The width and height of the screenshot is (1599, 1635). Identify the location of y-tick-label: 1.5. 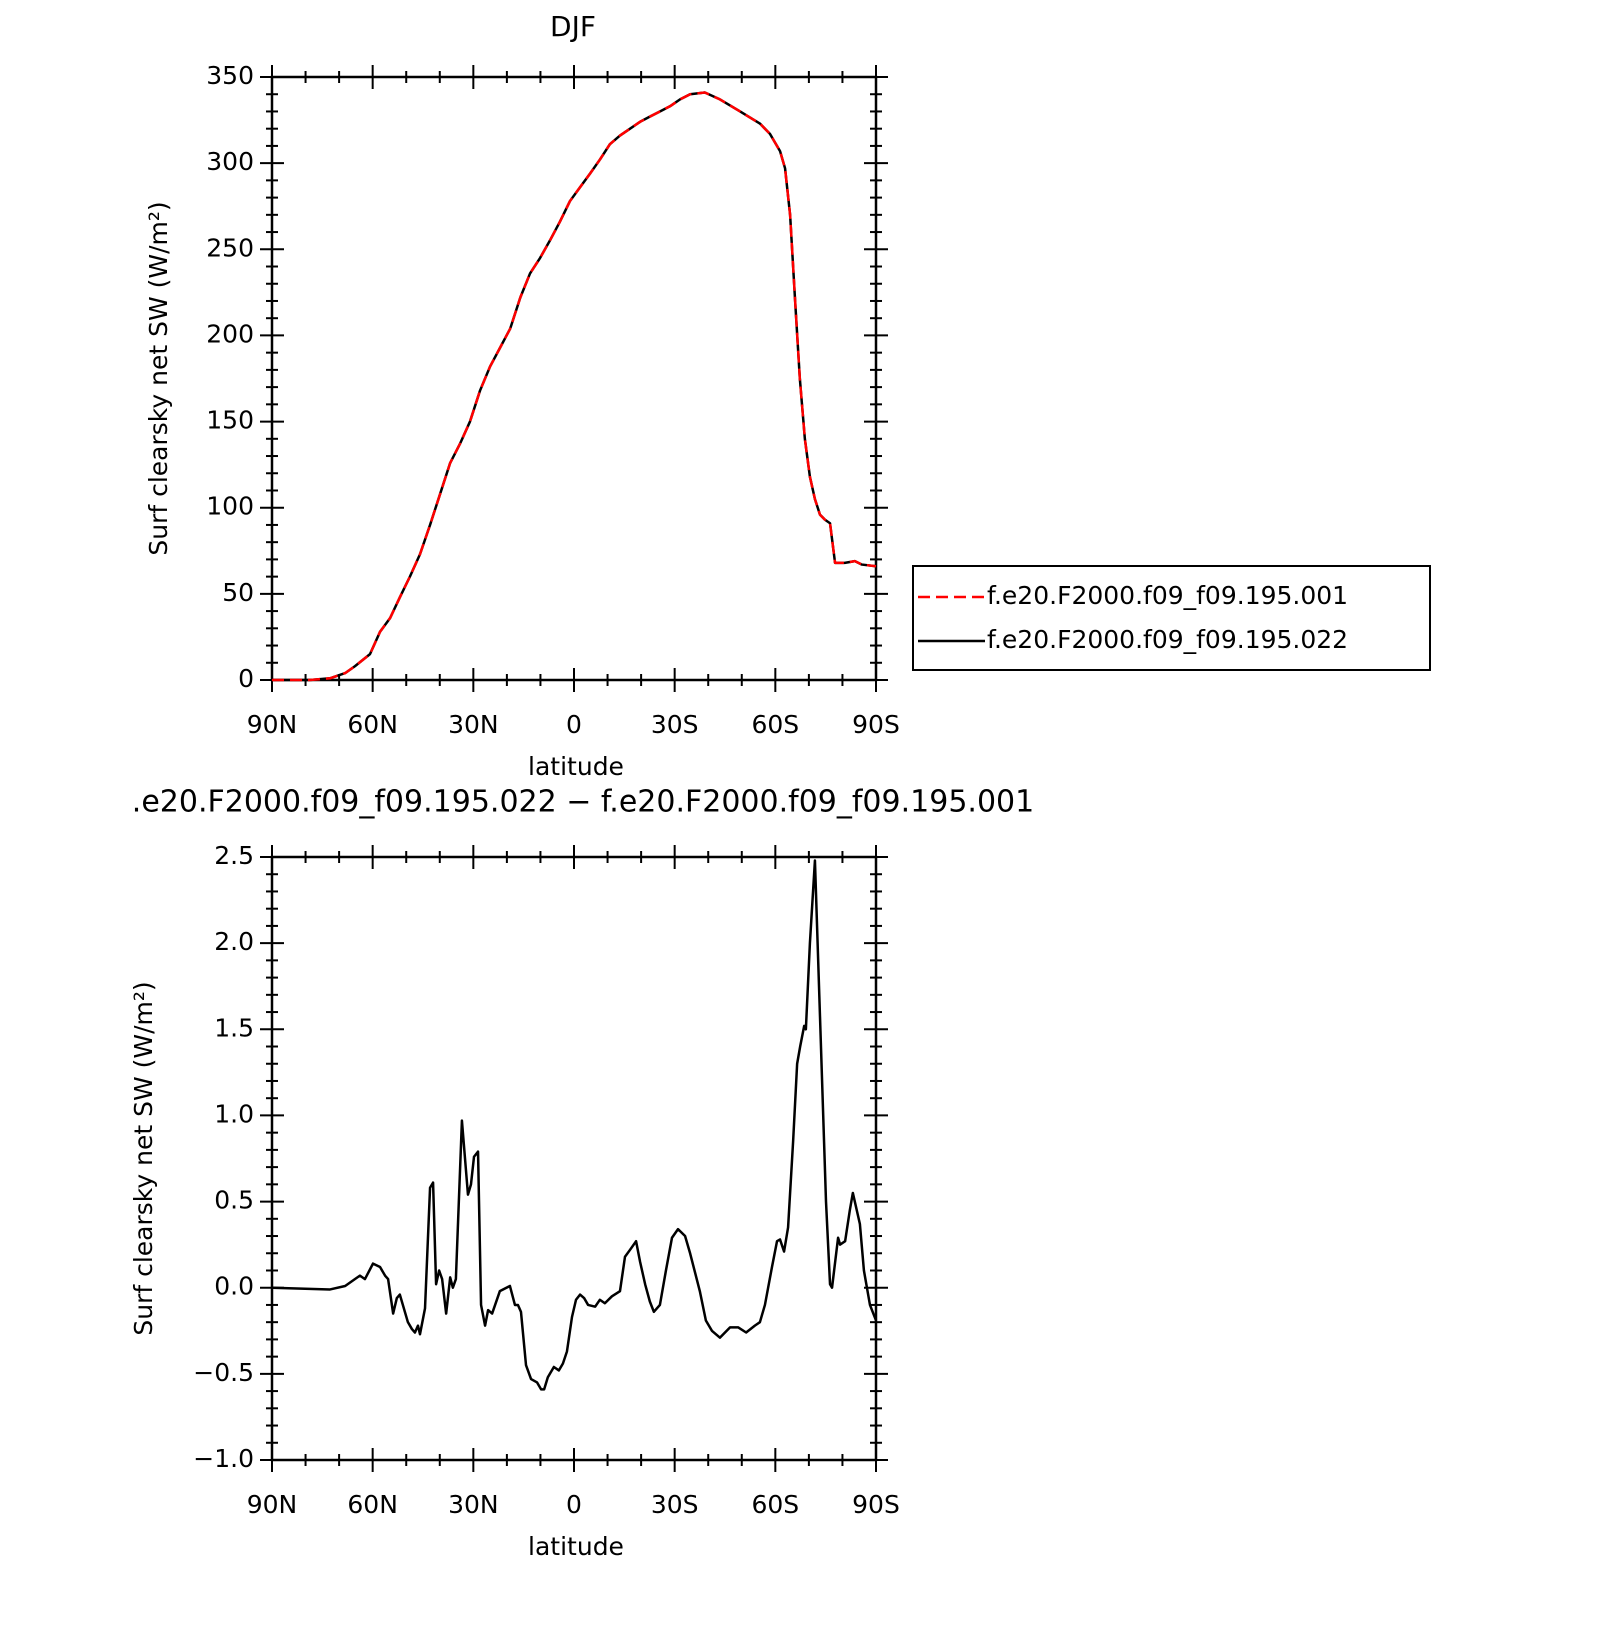
(234, 1027).